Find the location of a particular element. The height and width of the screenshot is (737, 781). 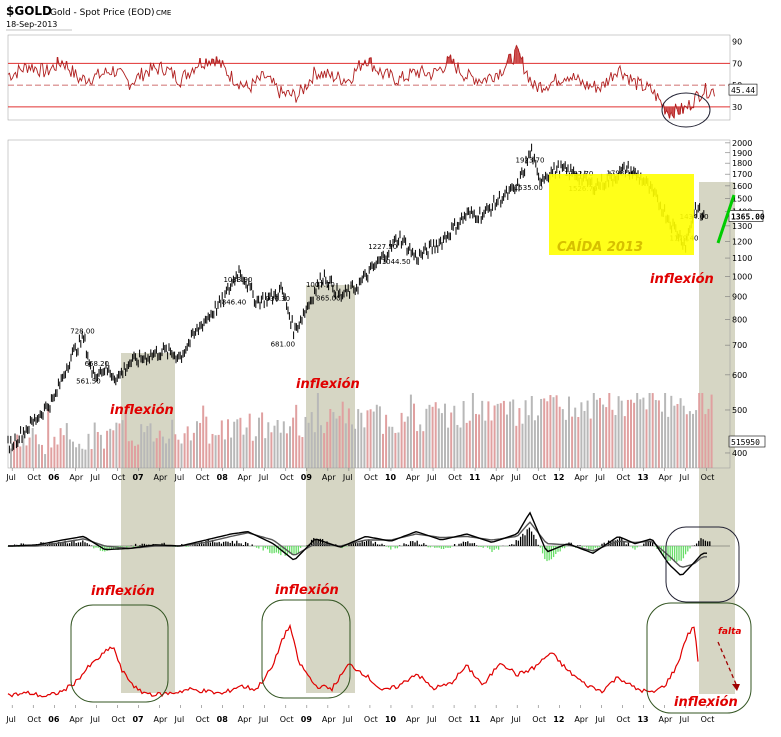

price-xtick-10: 08 is located at coordinates (223, 477).